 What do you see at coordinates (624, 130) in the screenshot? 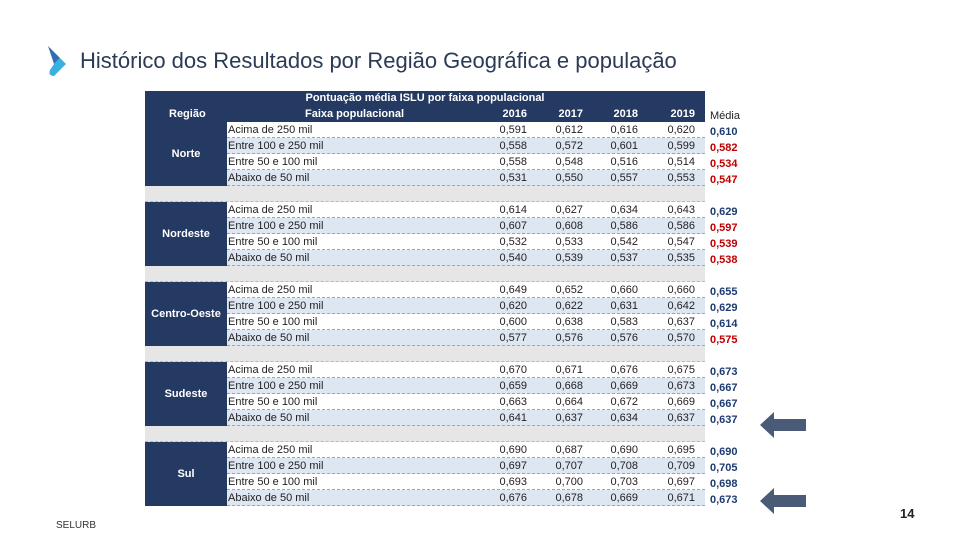
I see `value-cell: 0,616` at bounding box center [624, 130].